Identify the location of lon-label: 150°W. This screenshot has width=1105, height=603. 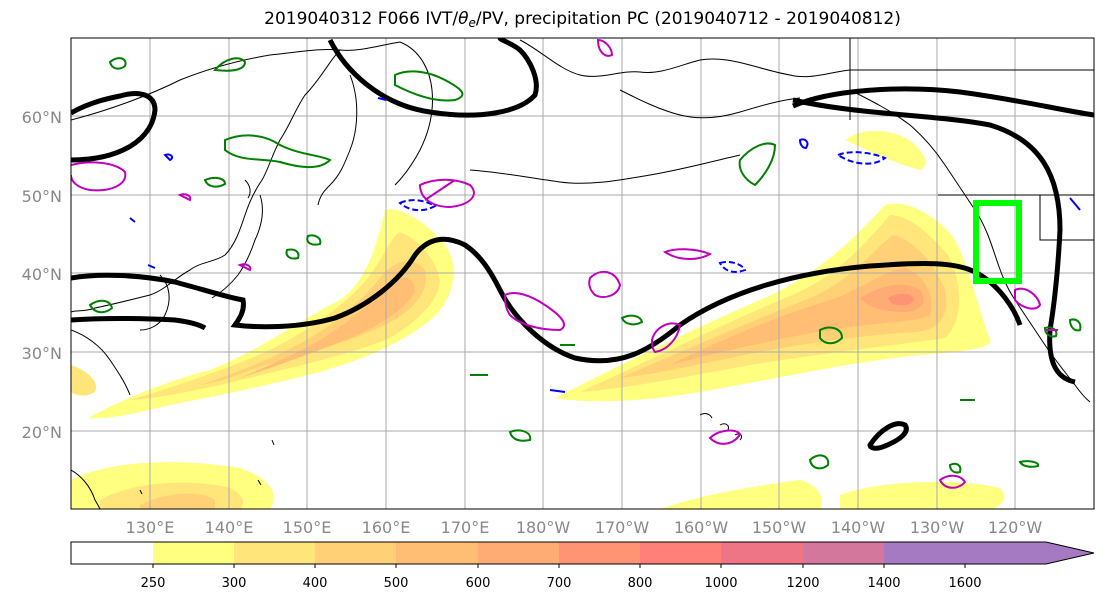
(779, 527).